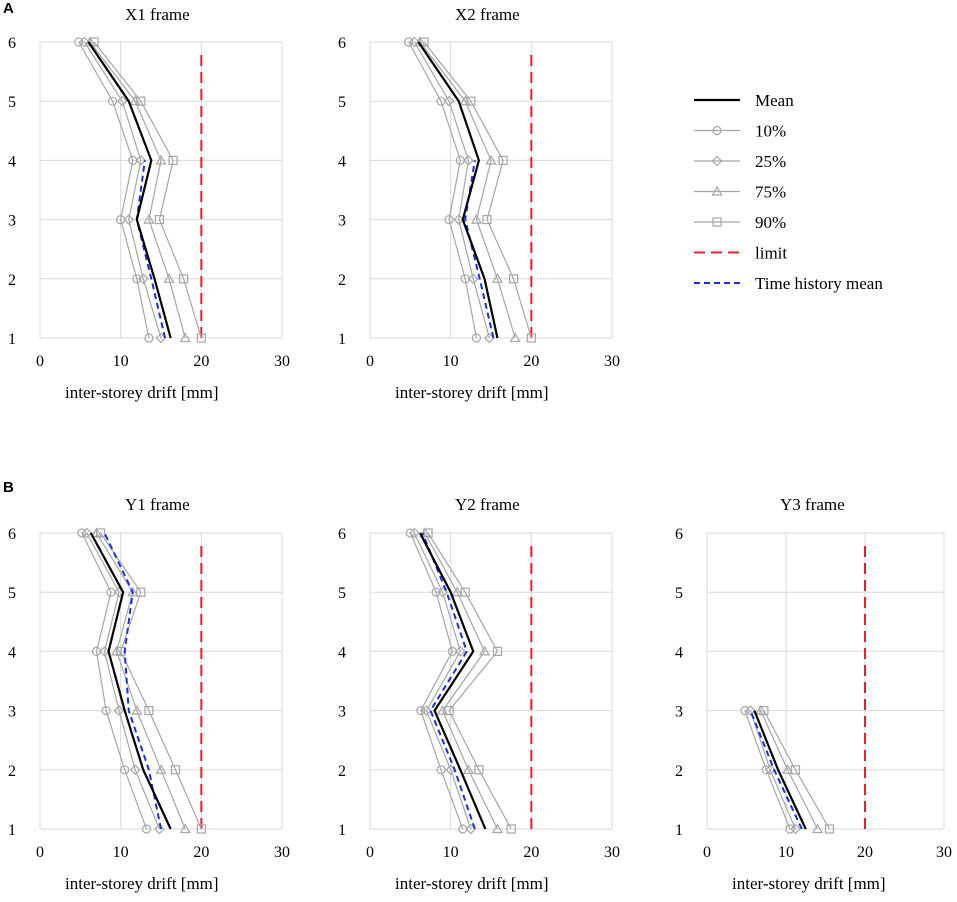  I want to click on chart-4-ytick-label: 3, so click(342, 712).